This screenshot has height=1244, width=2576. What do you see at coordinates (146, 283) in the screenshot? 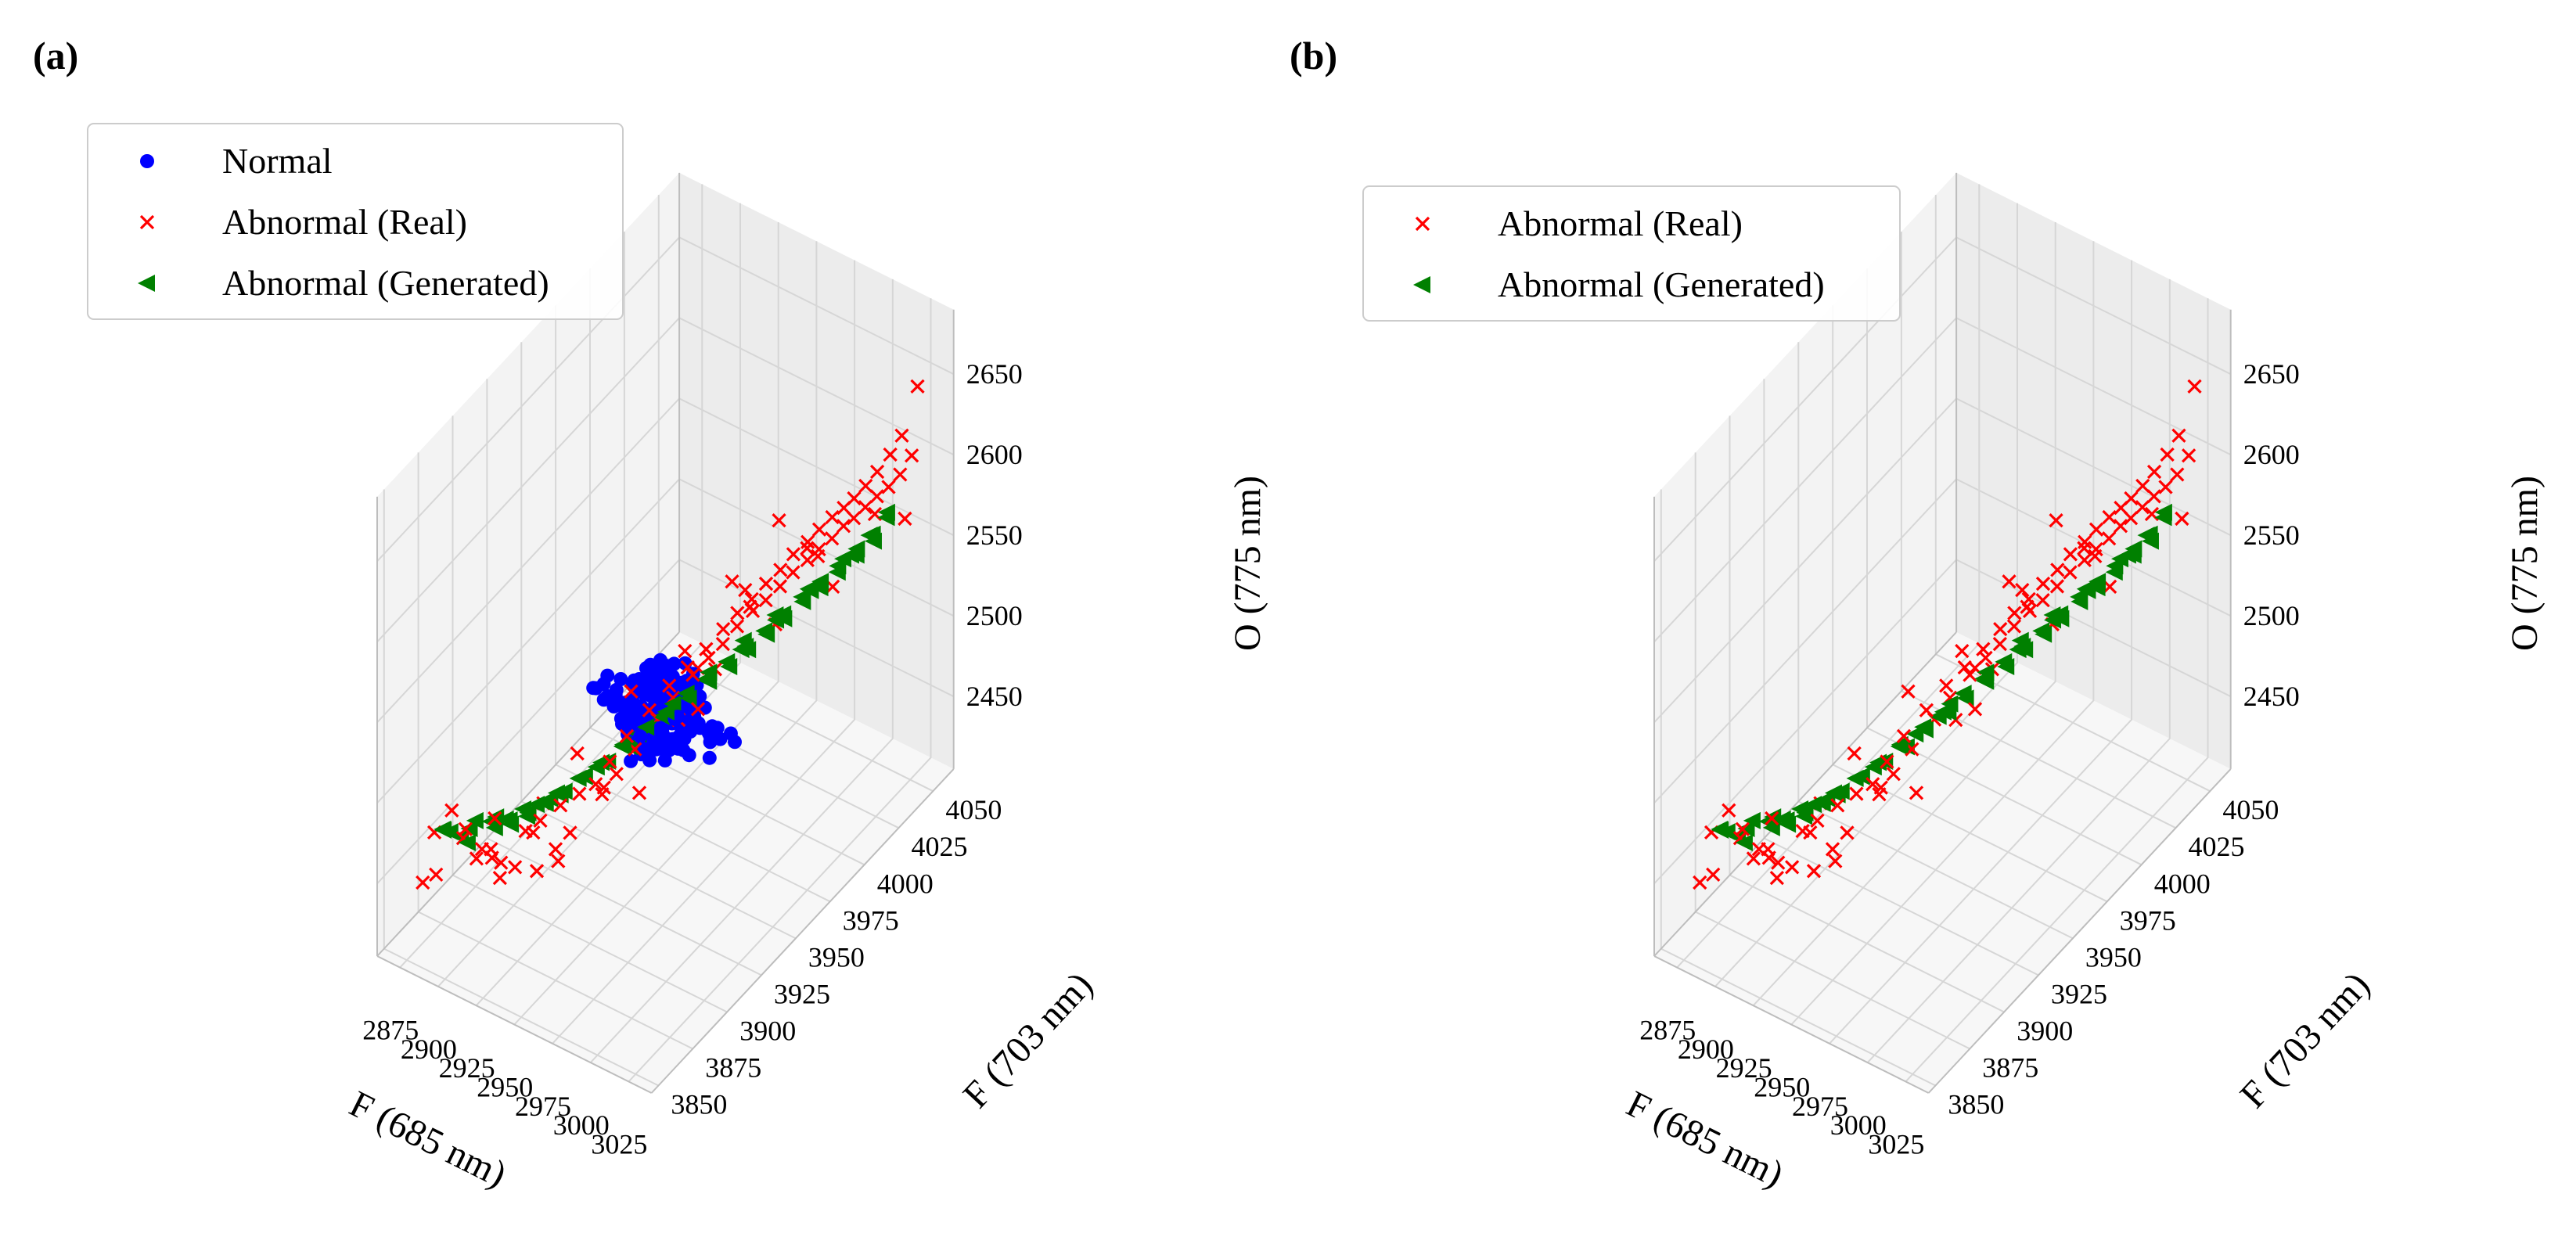
I see `legend-generated-marker` at bounding box center [146, 283].